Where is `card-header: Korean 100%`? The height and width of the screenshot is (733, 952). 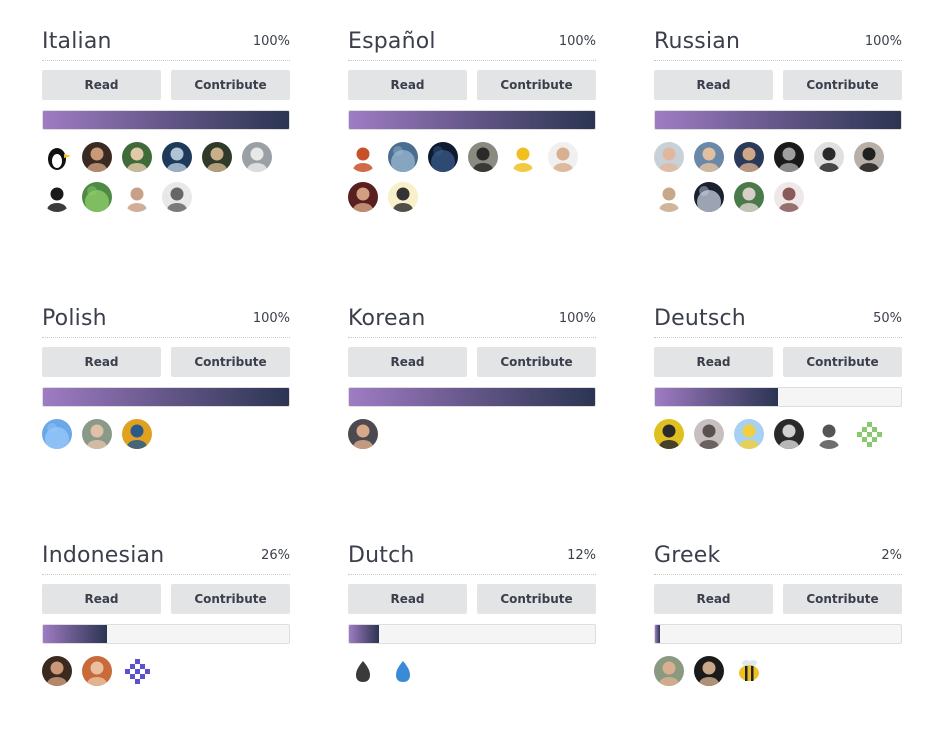 card-header: Korean 100% is located at coordinates (472, 321).